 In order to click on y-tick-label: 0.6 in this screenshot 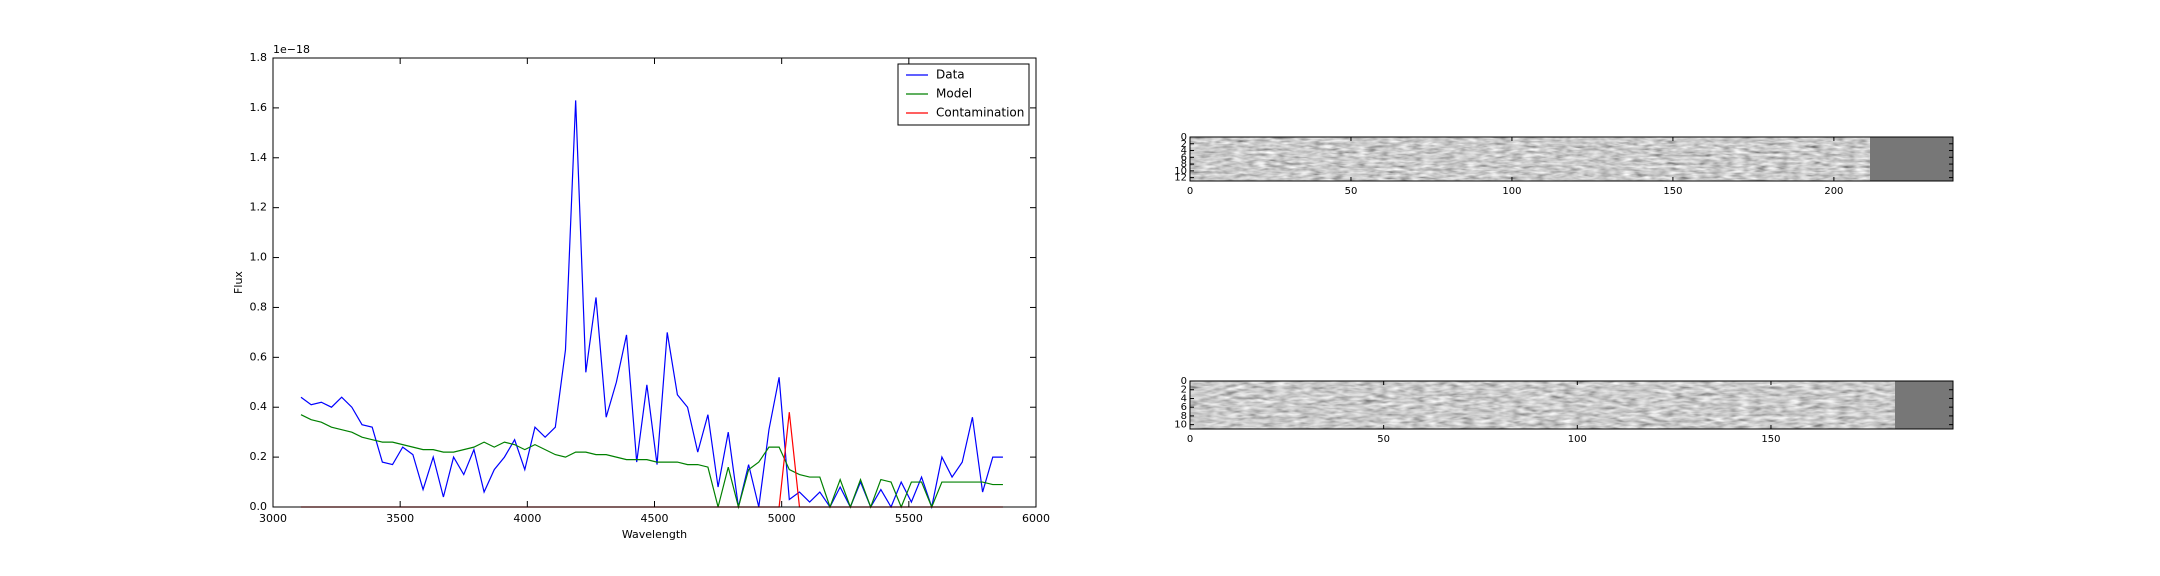, I will do `click(259, 356)`.